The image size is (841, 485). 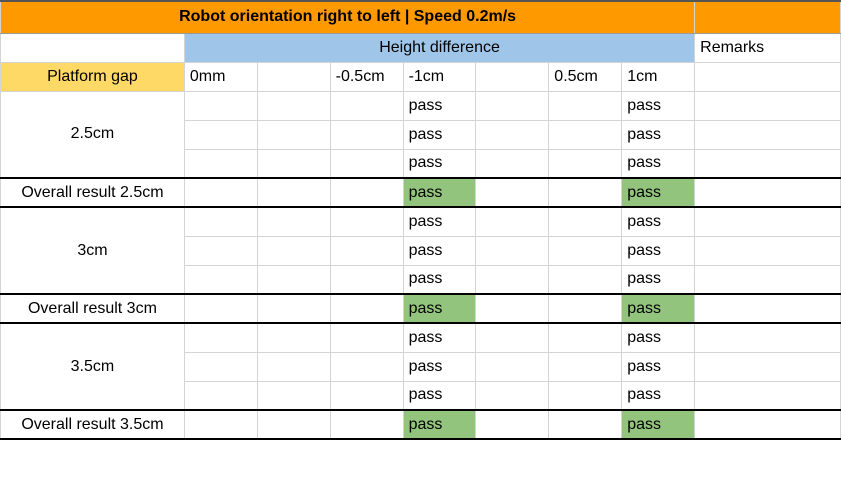 I want to click on col-header: -0.5cm, so click(x=366, y=76).